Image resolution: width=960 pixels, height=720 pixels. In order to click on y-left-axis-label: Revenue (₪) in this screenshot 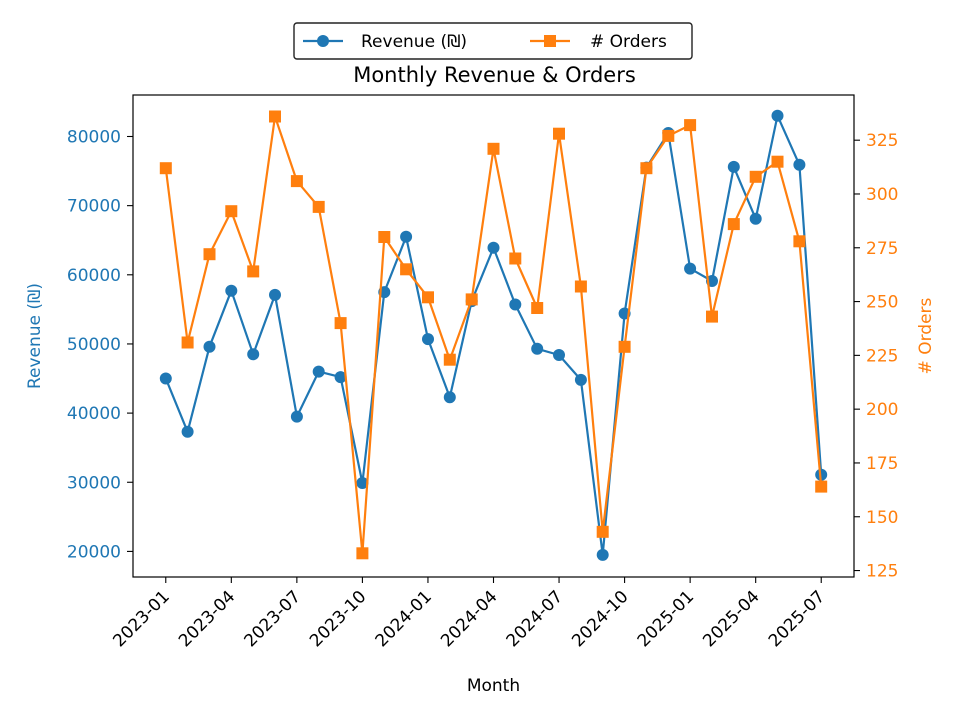, I will do `click(35, 336)`.